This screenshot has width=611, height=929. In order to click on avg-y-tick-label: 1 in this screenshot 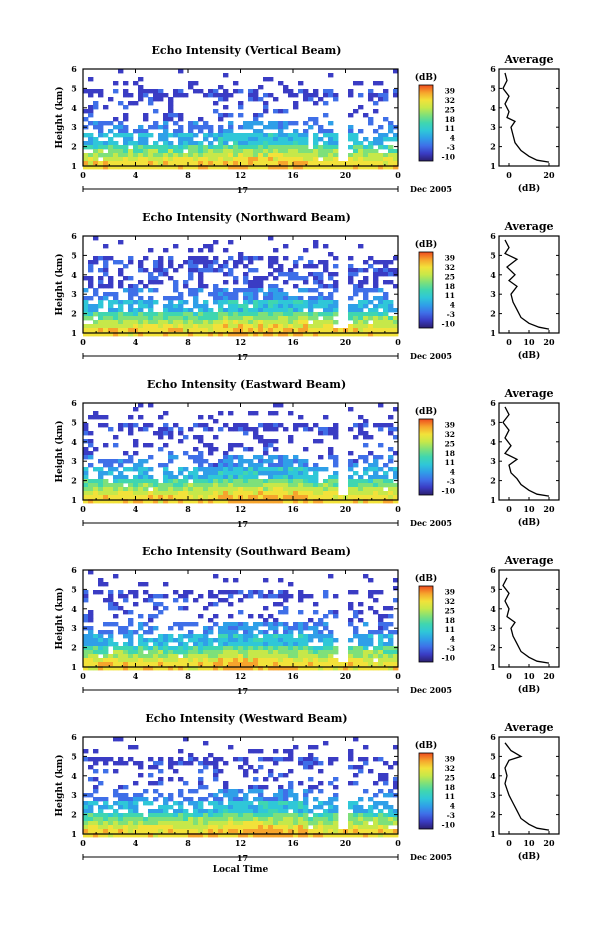, I will do `click(493, 667)`.